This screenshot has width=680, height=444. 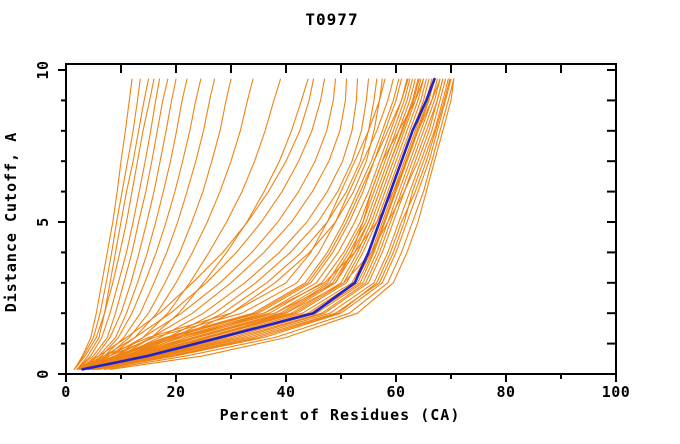 I want to click on y-axis-label: Distance Cutoff, A, so click(x=11, y=222).